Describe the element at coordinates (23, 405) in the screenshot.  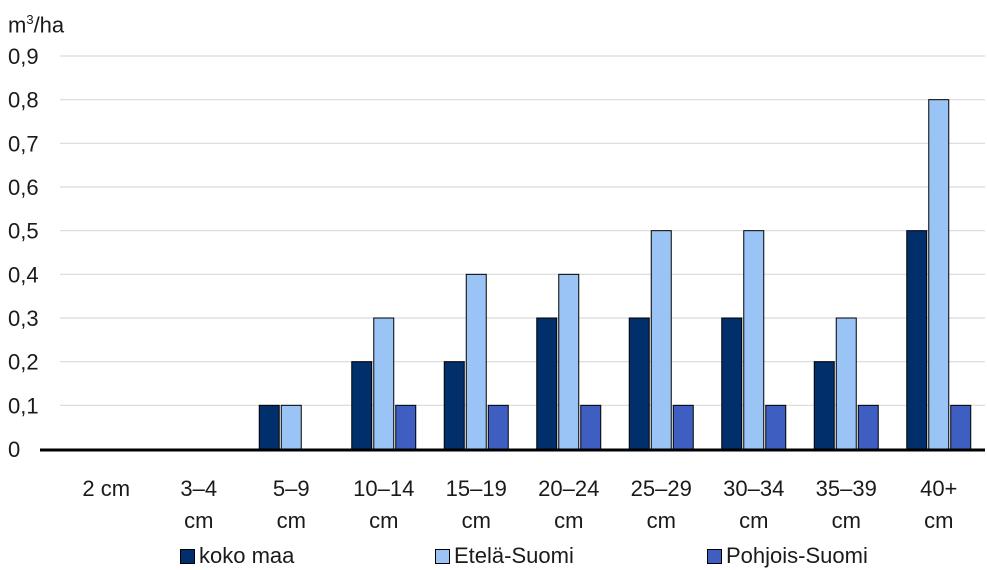
I see `y-tick-label: 0,1` at that location.